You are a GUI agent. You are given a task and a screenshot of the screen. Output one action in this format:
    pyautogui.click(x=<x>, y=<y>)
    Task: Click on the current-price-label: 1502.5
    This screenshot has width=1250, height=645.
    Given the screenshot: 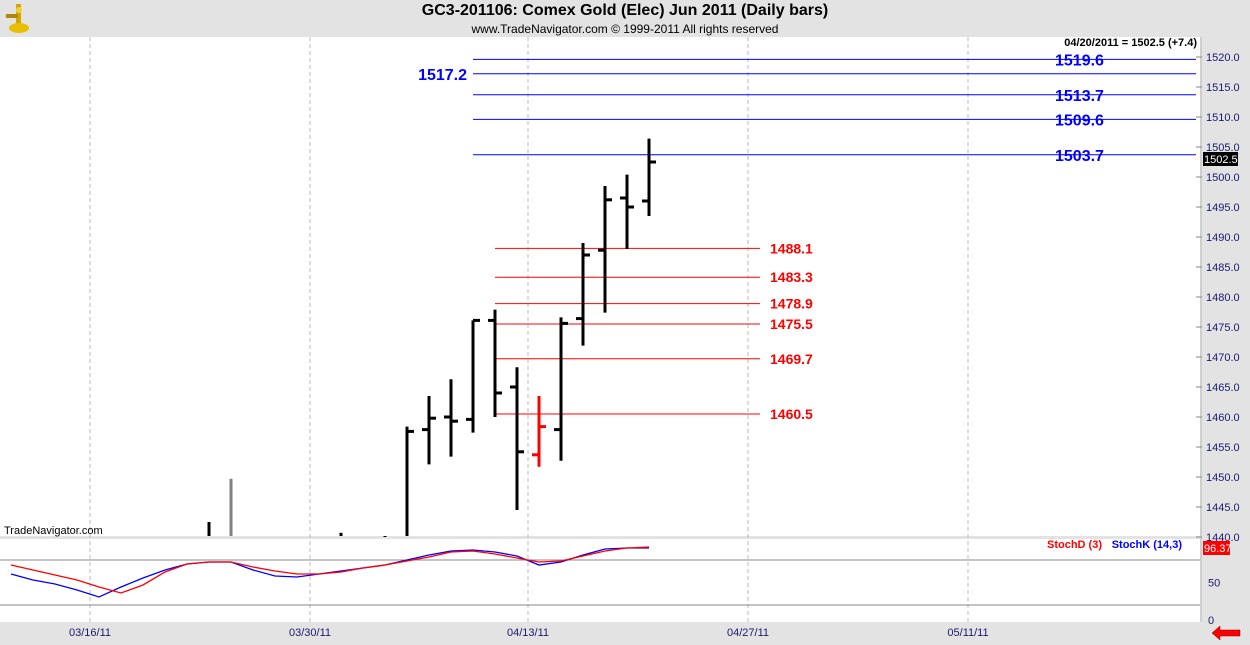 What is the action you would take?
    pyautogui.click(x=1221, y=160)
    